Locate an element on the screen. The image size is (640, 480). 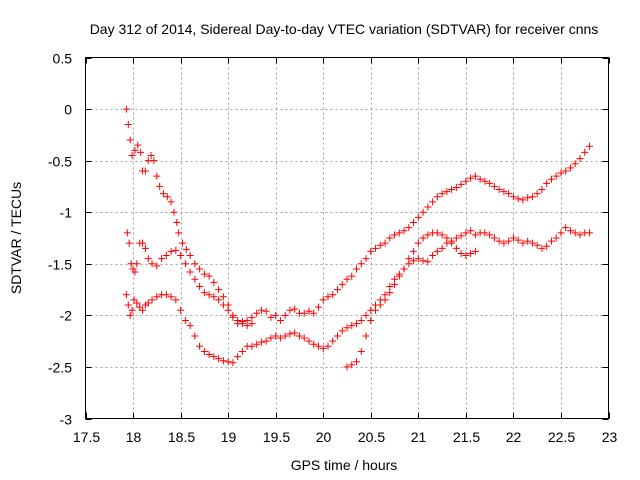
x-axis-title: GPS time / hours is located at coordinates (344, 465).